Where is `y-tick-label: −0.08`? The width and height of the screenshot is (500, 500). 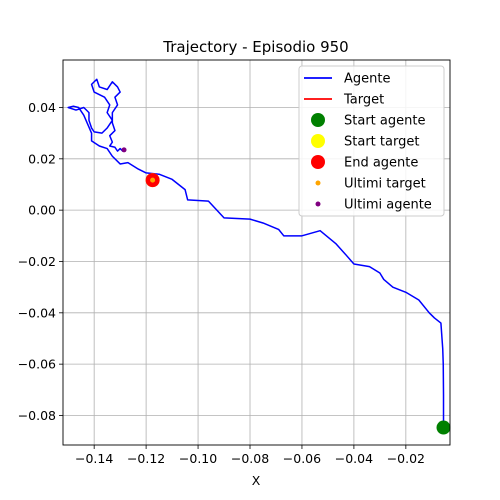
y-tick-label: −0.08 is located at coordinates (37, 415).